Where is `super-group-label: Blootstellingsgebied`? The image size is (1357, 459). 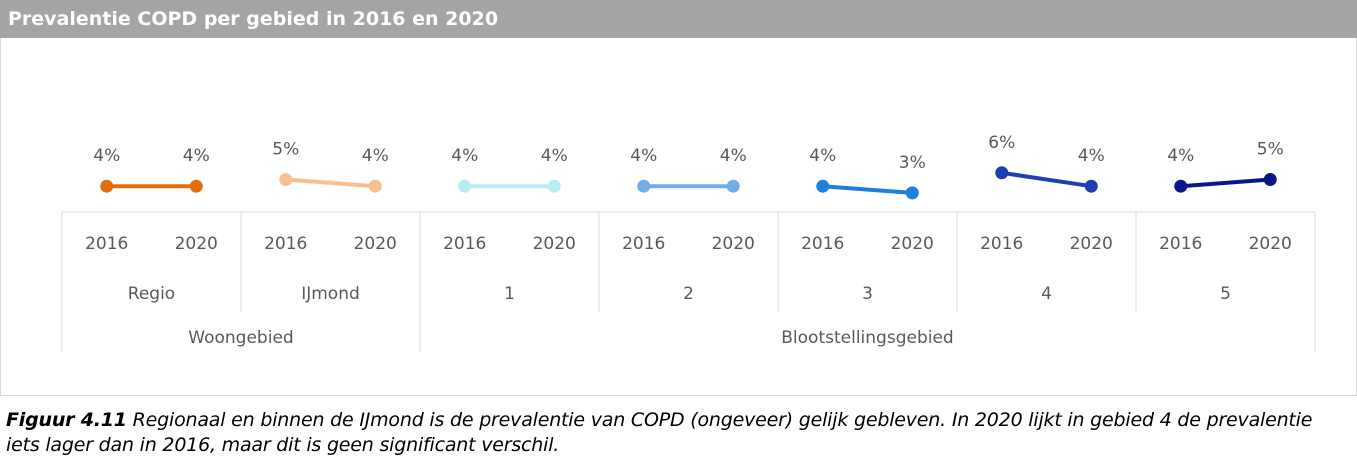 super-group-label: Blootstellingsgebied is located at coordinates (867, 338).